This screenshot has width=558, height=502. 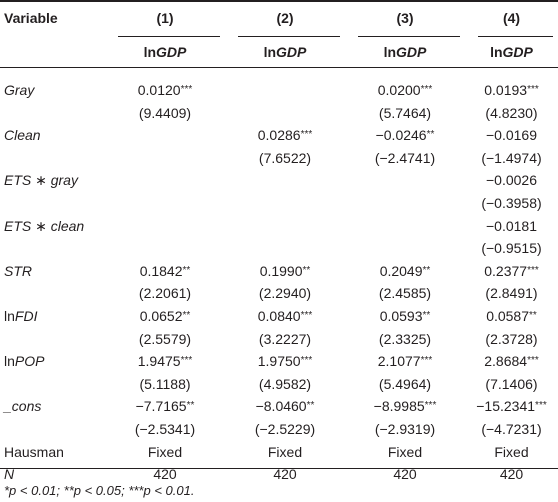 I want to click on value-cell: (4.8230), so click(x=511, y=112).